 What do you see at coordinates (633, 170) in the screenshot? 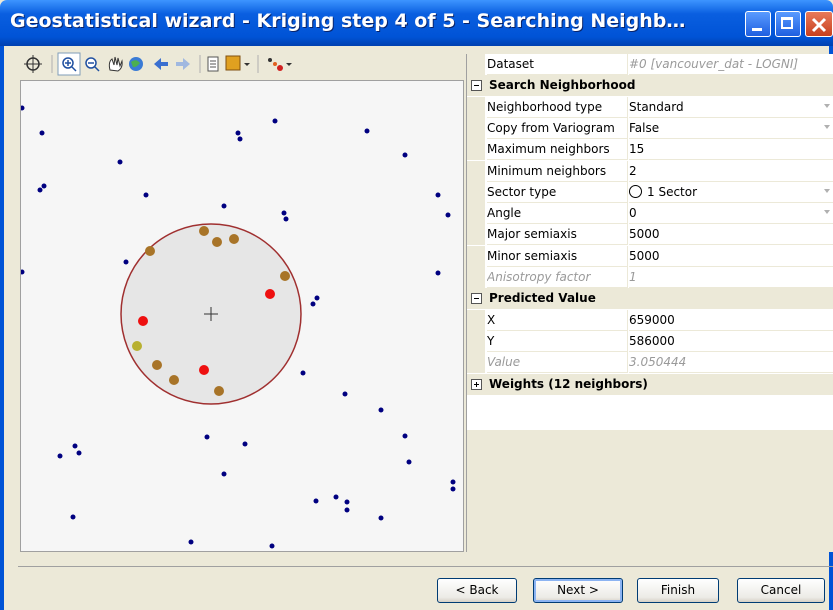
I see `value-text: 2` at bounding box center [633, 170].